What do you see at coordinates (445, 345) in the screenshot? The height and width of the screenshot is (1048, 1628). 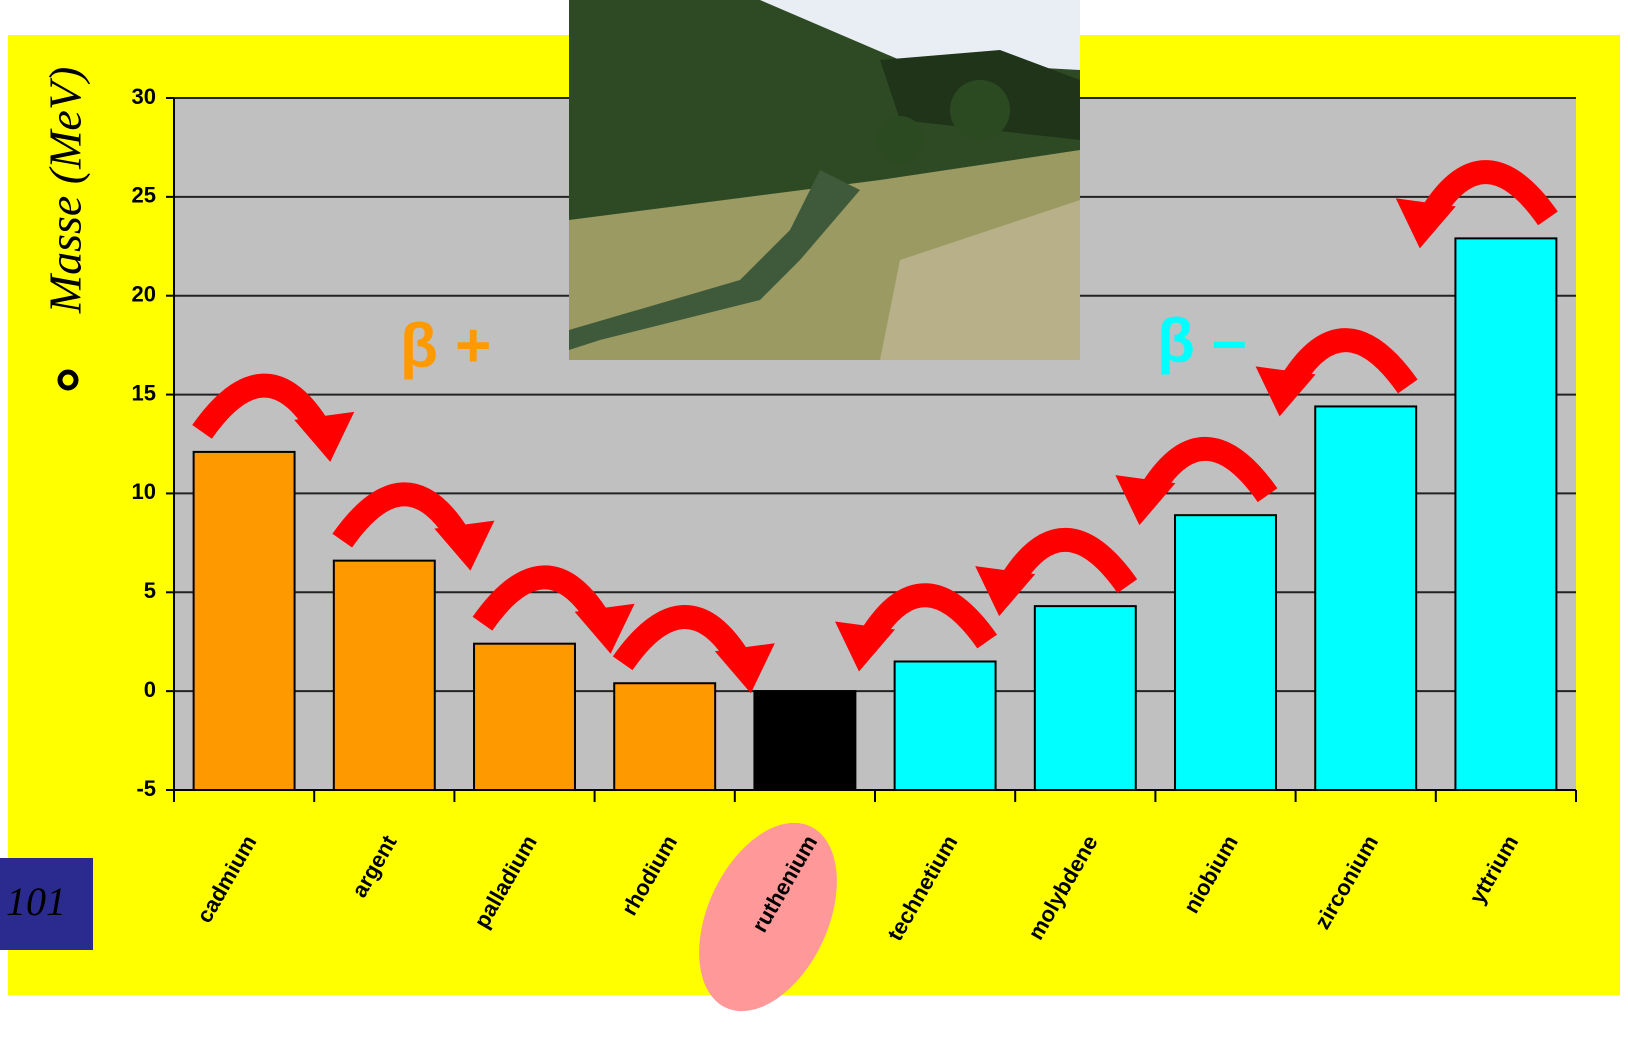 I see `annotation: β +` at bounding box center [445, 345].